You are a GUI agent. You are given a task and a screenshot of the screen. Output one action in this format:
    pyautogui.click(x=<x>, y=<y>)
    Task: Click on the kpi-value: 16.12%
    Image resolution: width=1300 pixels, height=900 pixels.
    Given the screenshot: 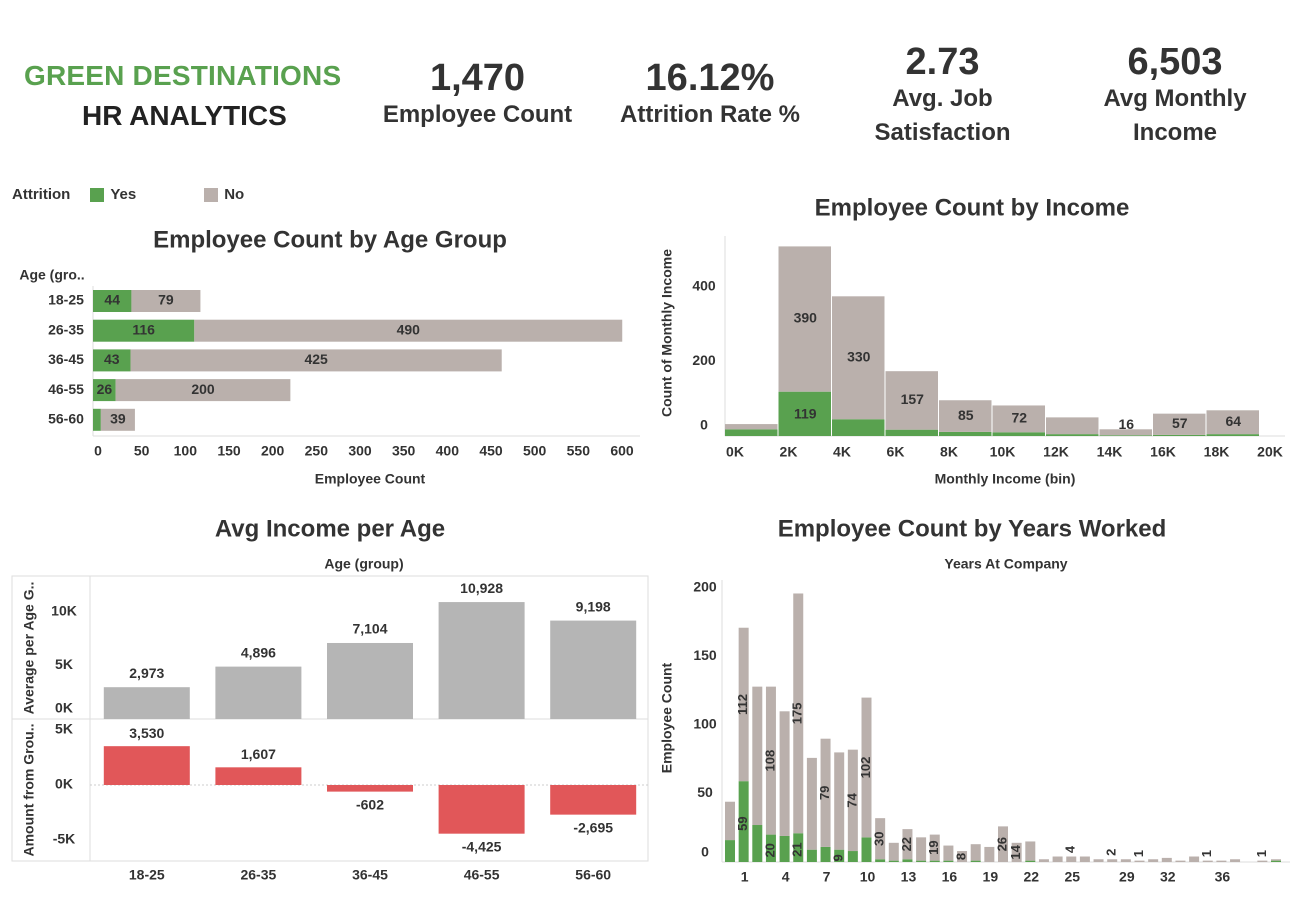 What is the action you would take?
    pyautogui.click(x=710, y=78)
    